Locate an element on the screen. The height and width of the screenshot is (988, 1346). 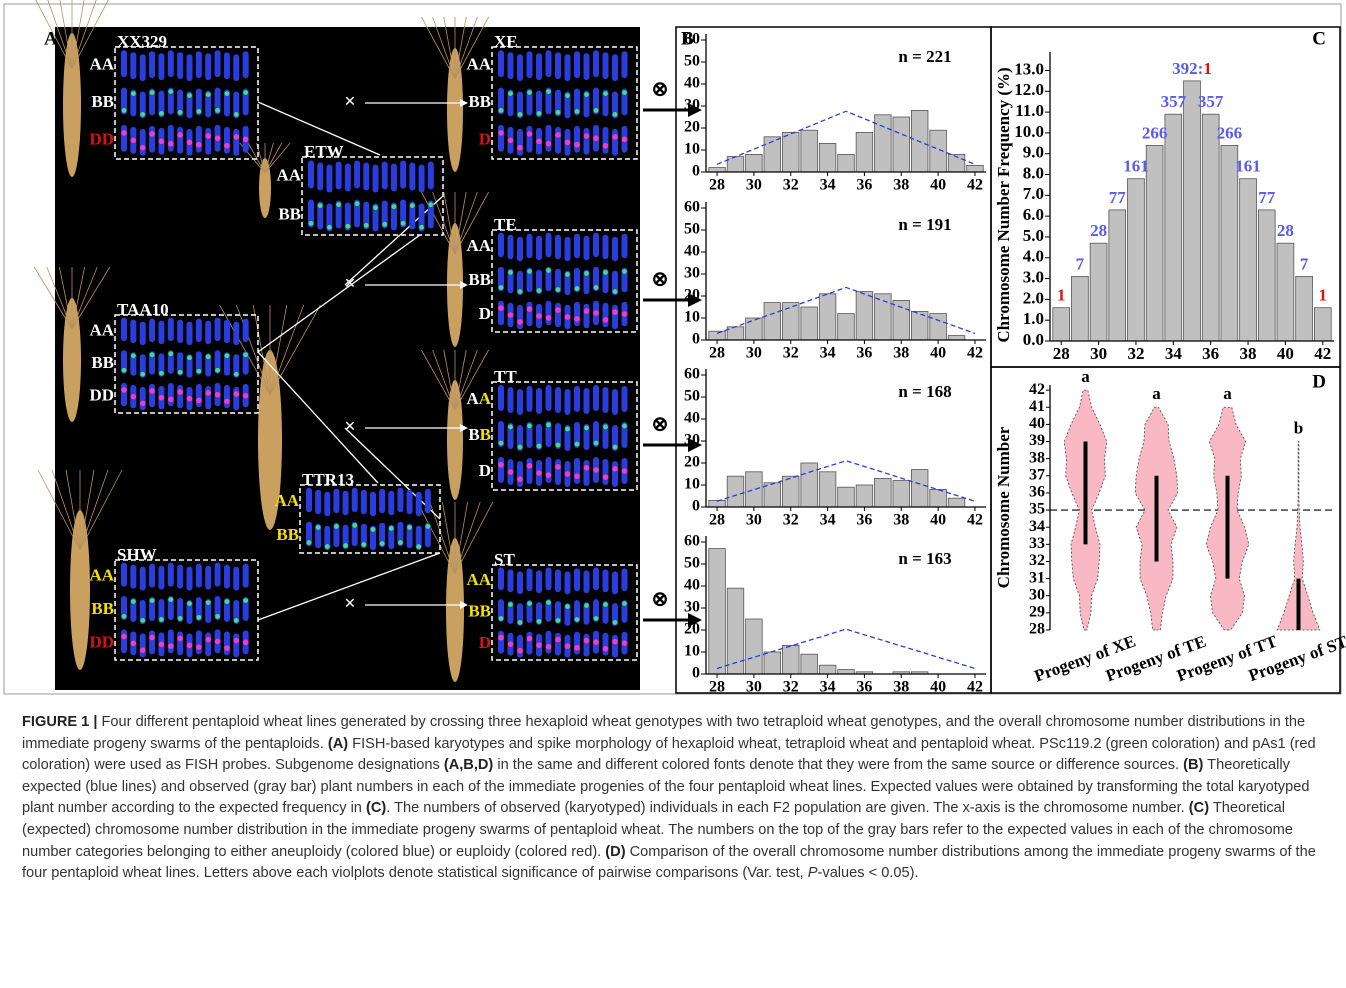
y-tick-label: 50 is located at coordinates (692, 229).